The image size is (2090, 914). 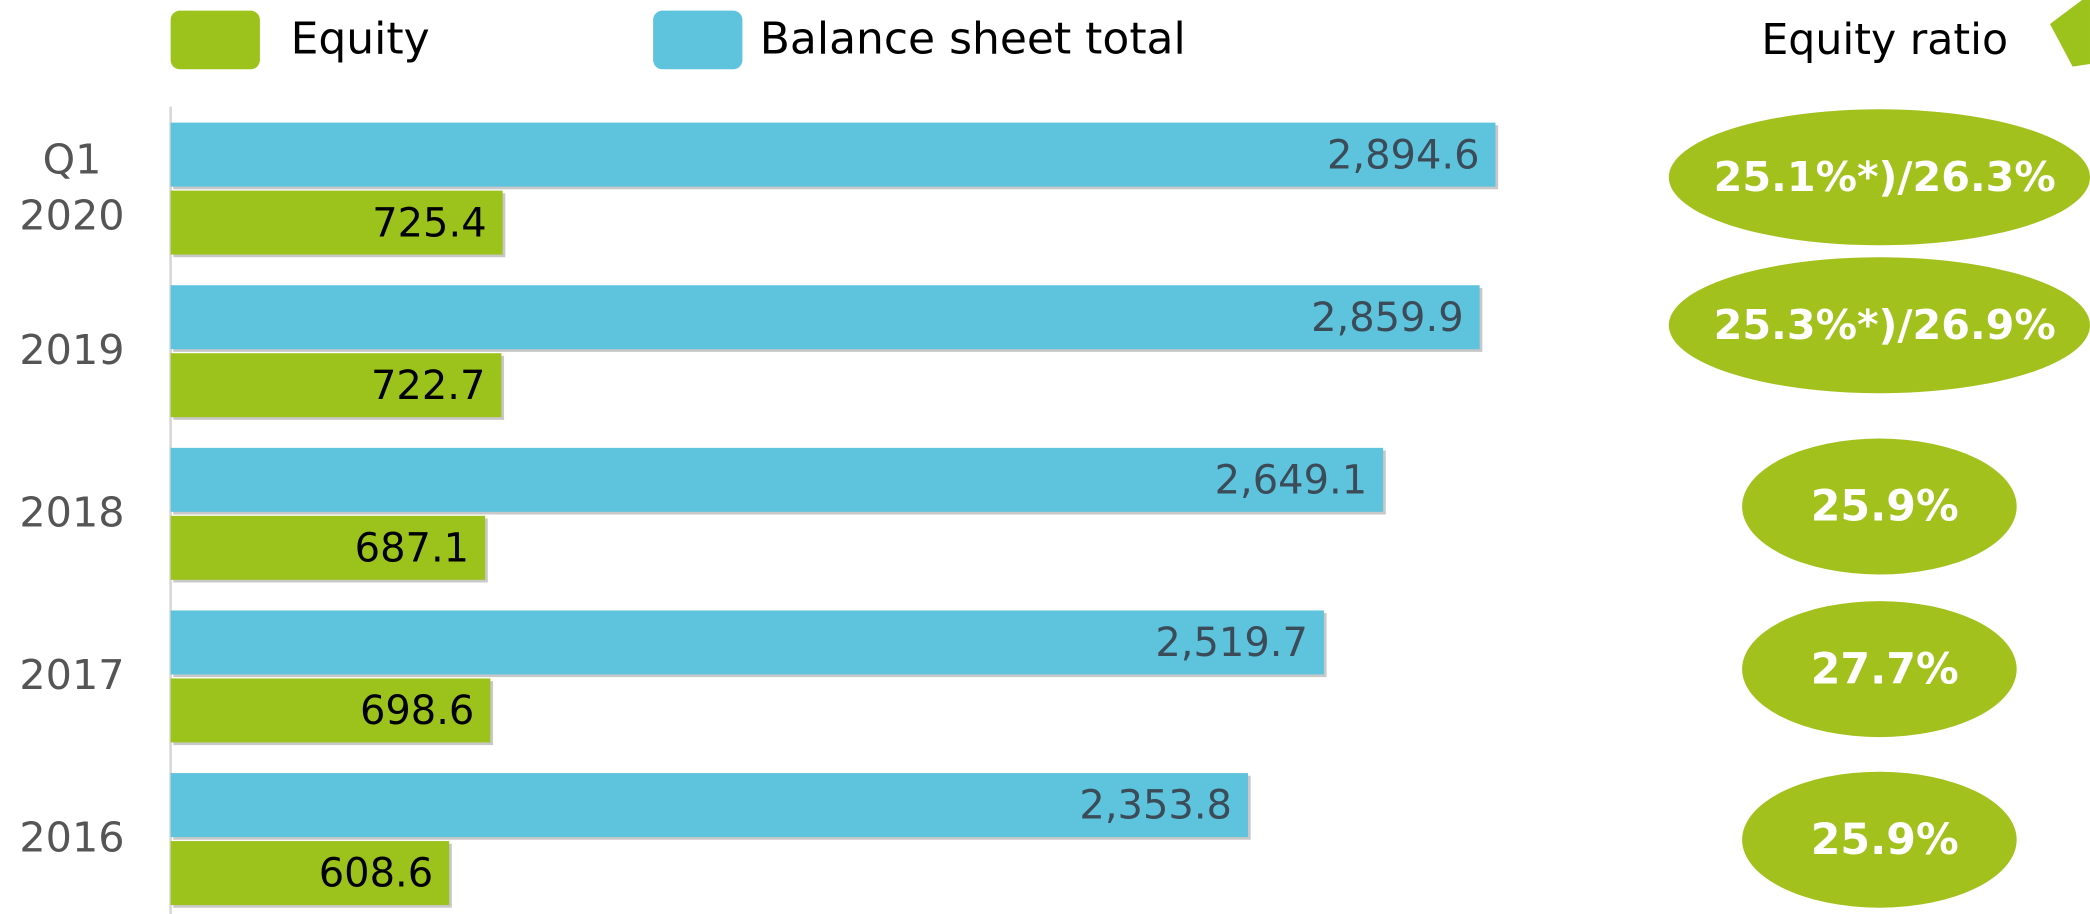 I want to click on value-label: 722.7, so click(x=428, y=386).